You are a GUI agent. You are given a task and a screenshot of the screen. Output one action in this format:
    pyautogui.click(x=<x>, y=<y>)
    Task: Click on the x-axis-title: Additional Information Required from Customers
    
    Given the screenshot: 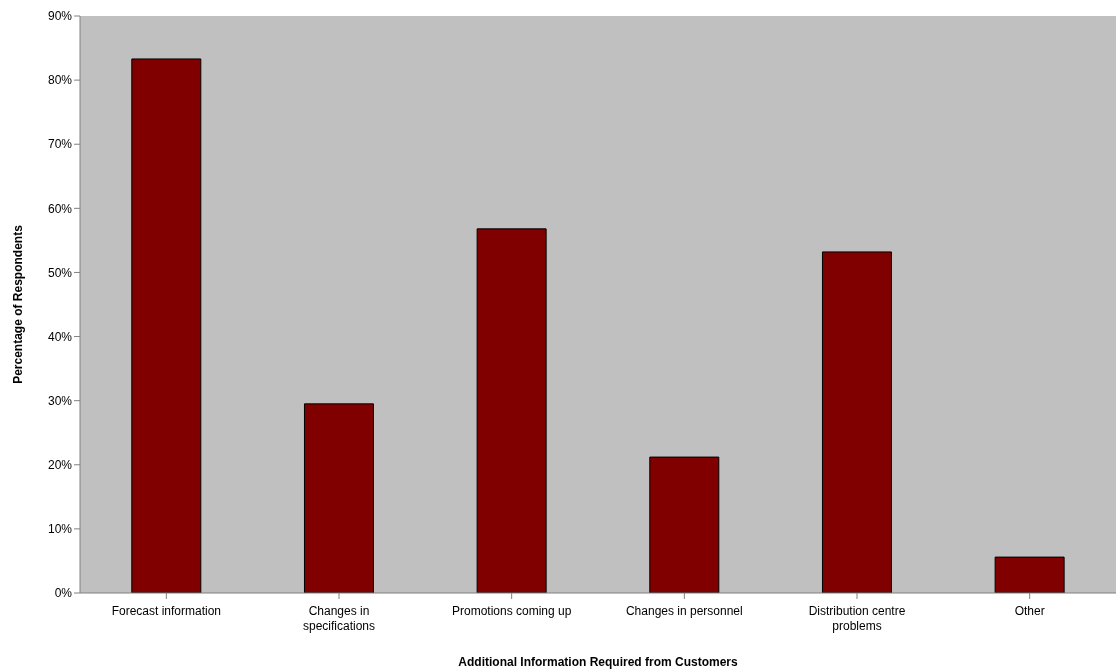 What is the action you would take?
    pyautogui.click(x=598, y=662)
    